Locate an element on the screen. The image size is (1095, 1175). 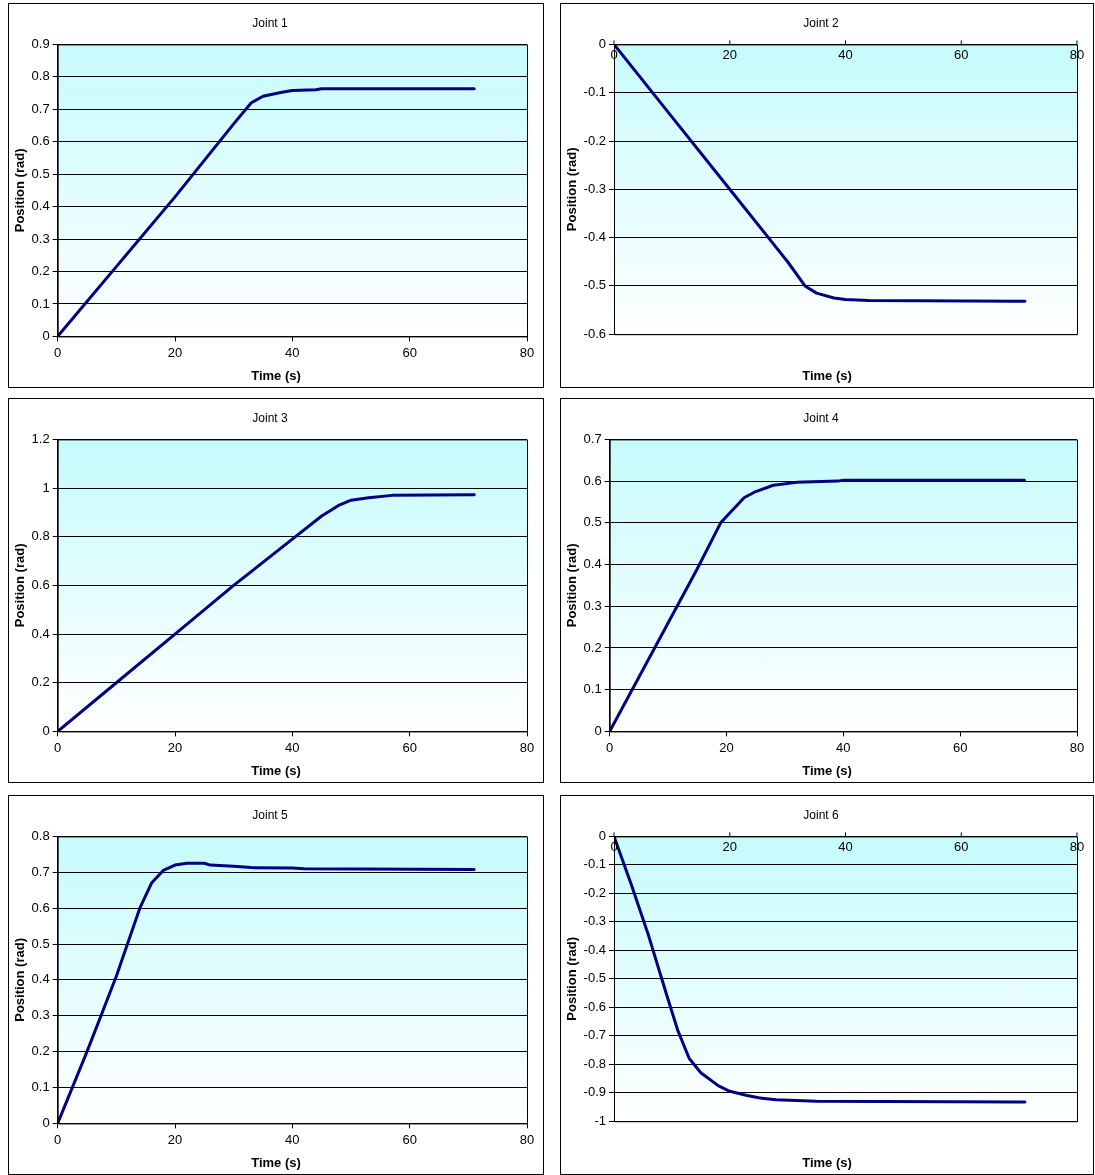
chart-title: Joint 1 is located at coordinates (270, 22).